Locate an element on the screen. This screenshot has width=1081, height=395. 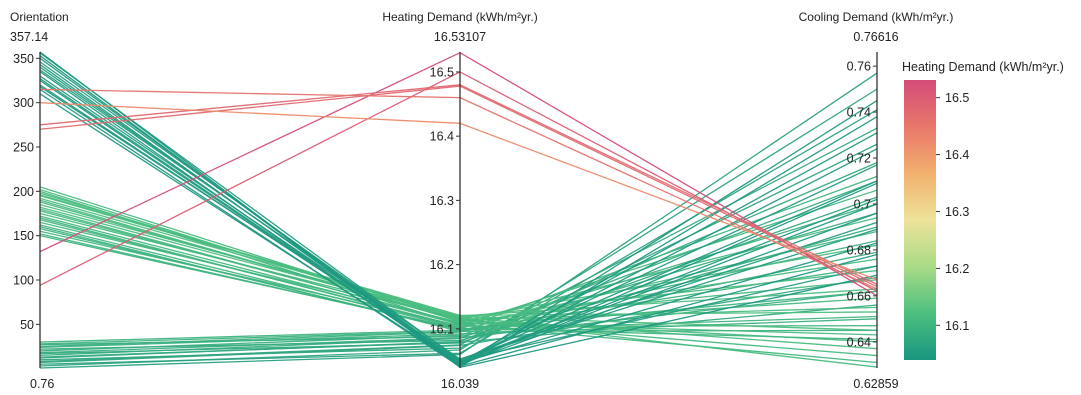
orientation-axis-tick-label: 350 is located at coordinates (23, 59).